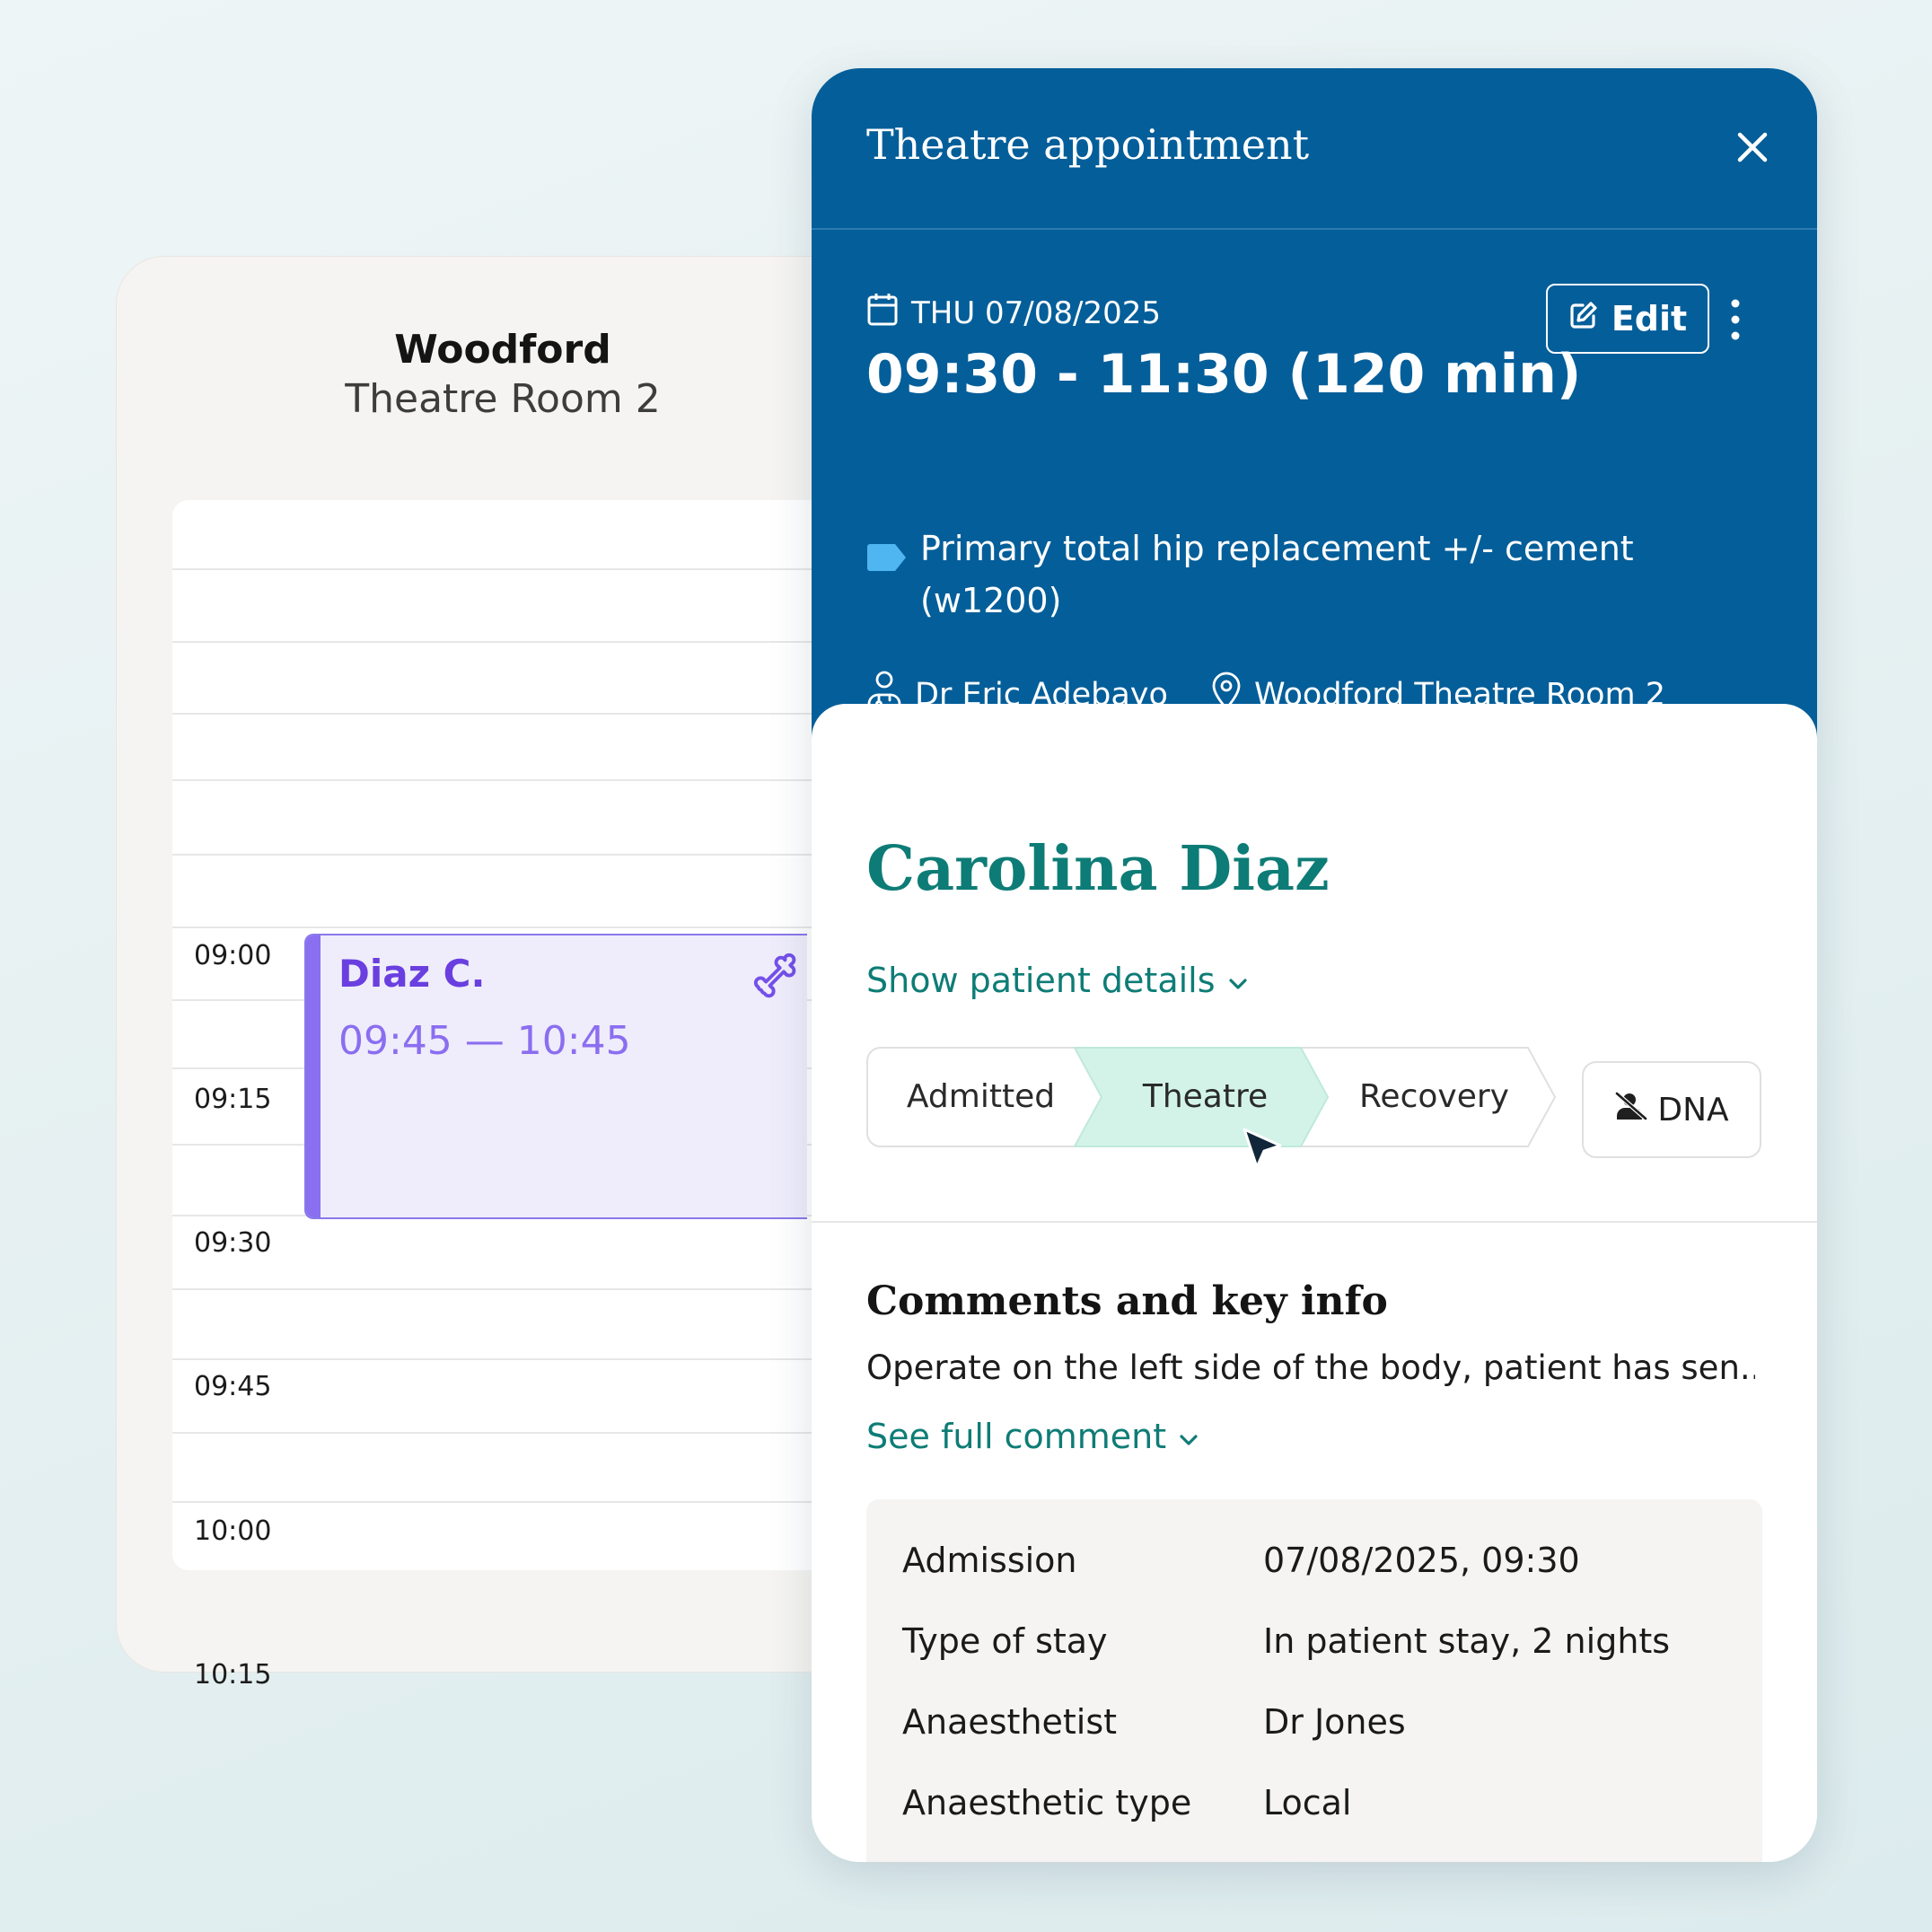  I want to click on show-patient-details-link: Show patient details, so click(1058, 980).